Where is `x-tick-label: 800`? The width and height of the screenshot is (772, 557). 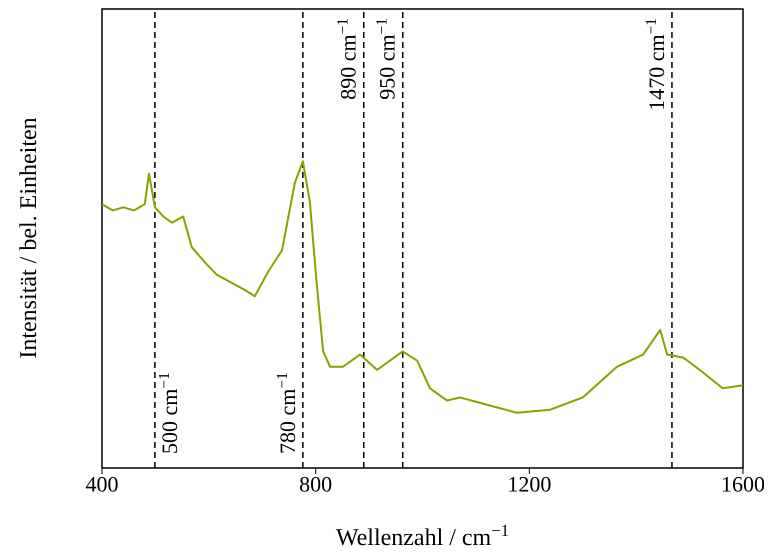
x-tick-label: 800 is located at coordinates (315, 484).